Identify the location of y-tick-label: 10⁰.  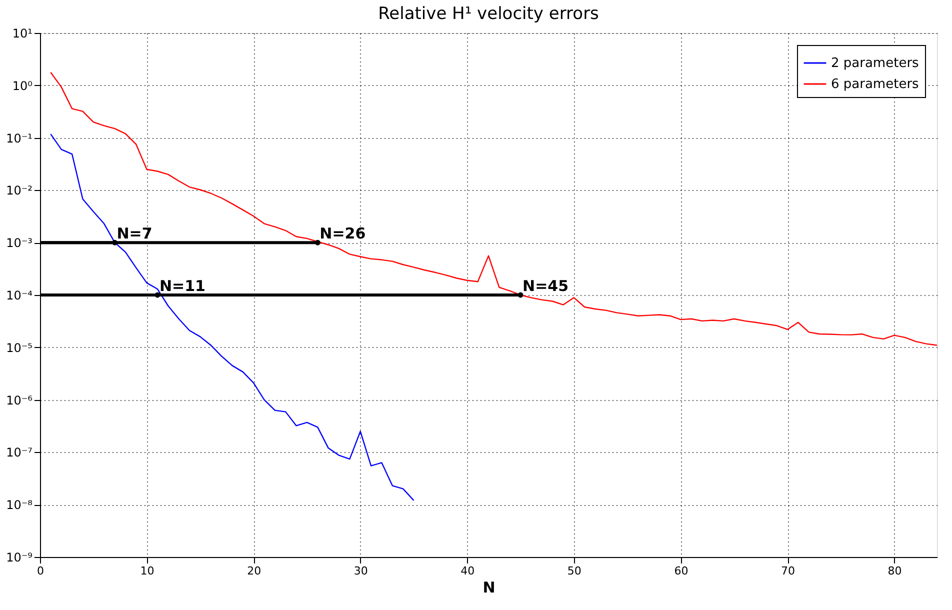
(22, 85).